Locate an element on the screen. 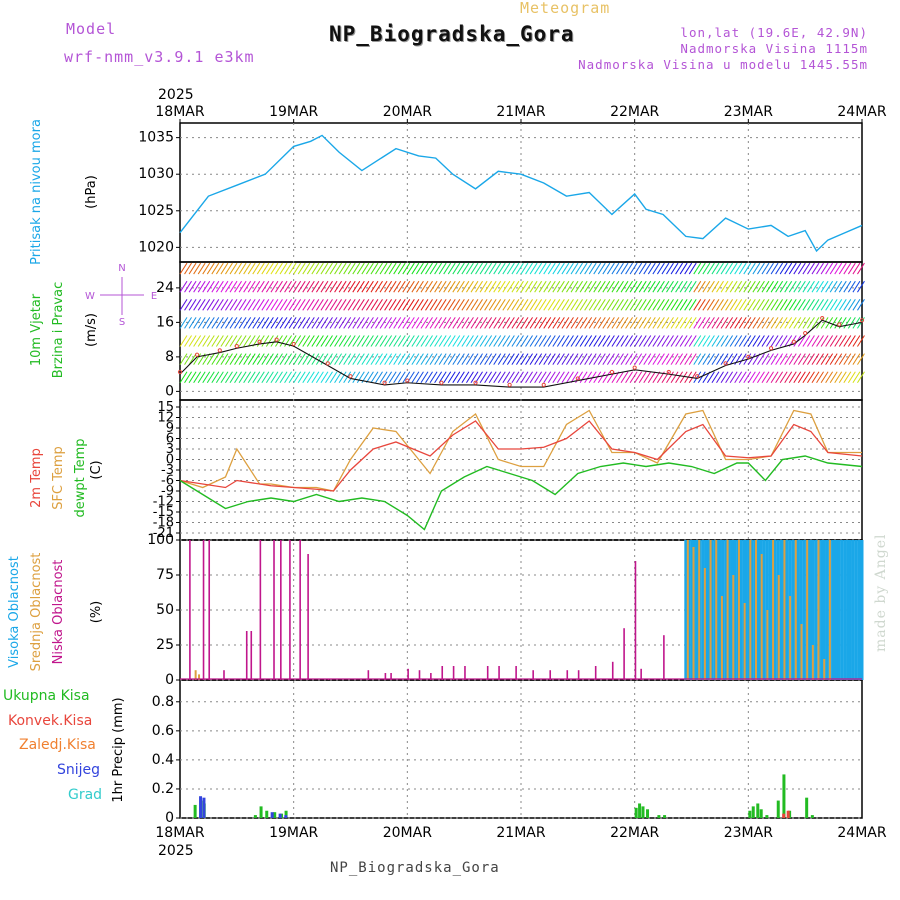  precip-bar is located at coordinates (280, 815).